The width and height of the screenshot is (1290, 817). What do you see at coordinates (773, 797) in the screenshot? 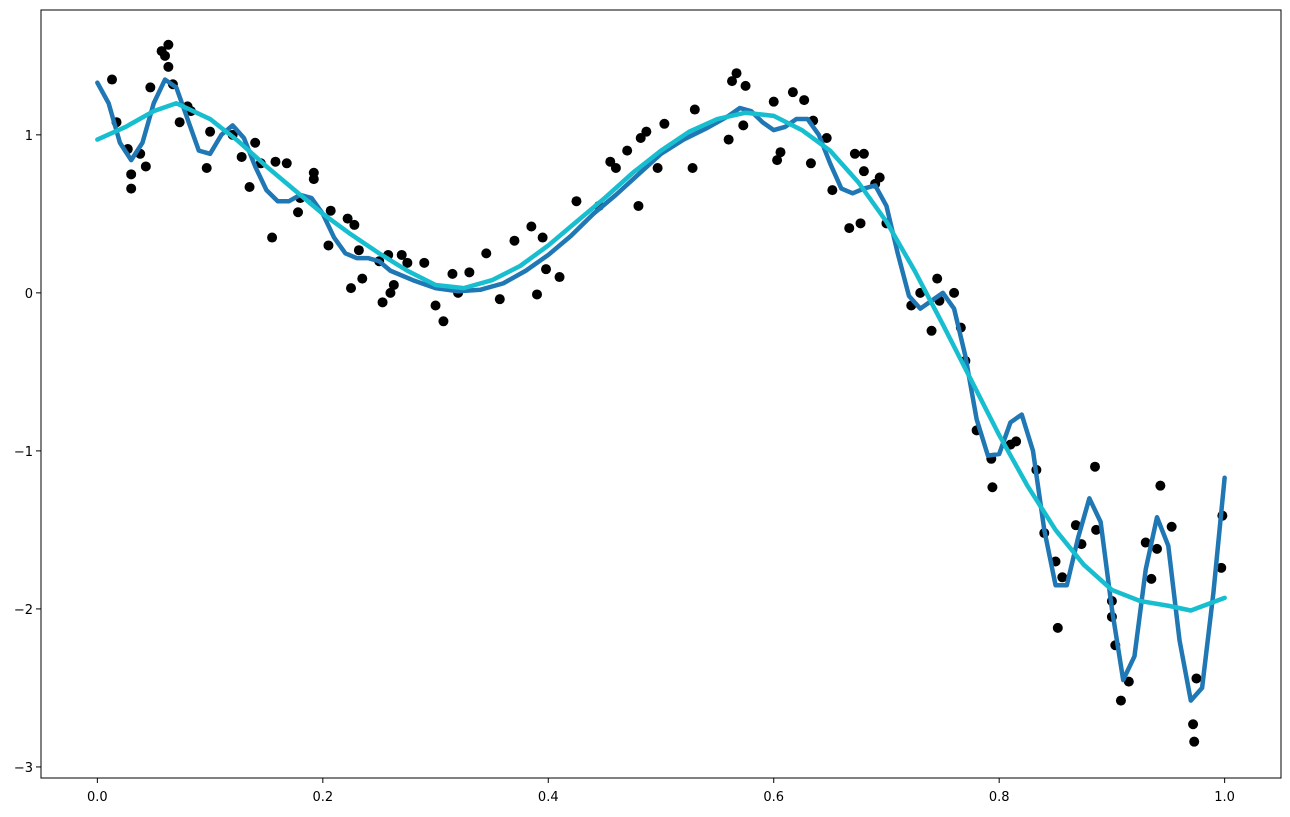
I see `x-tick-label: 0.6` at bounding box center [773, 797].